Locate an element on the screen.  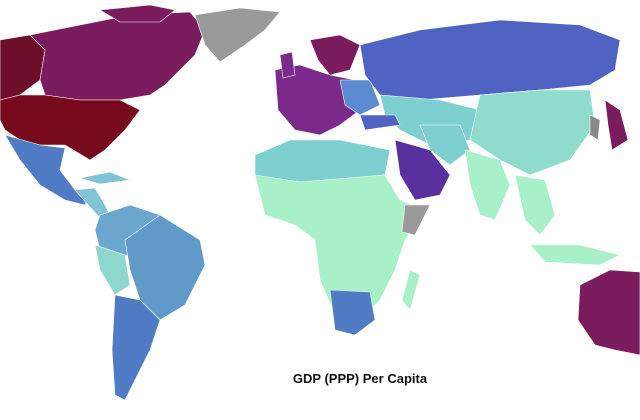
horn-of-africa is located at coordinates (416, 220).